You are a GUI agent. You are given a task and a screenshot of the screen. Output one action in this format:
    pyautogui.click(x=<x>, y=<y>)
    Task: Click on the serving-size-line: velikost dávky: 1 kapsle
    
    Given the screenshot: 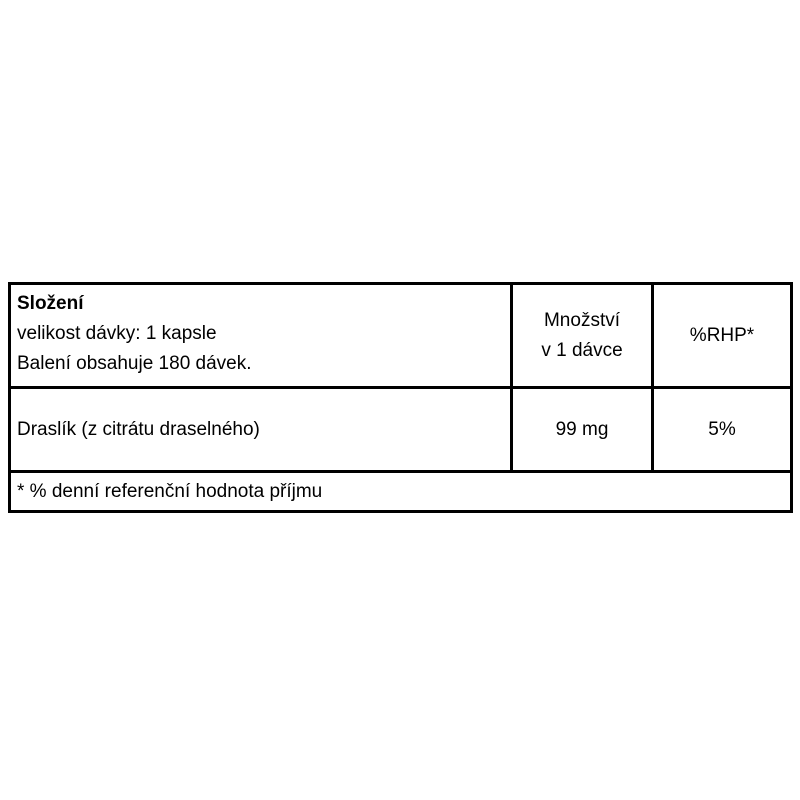 What is the action you would take?
    pyautogui.click(x=117, y=333)
    